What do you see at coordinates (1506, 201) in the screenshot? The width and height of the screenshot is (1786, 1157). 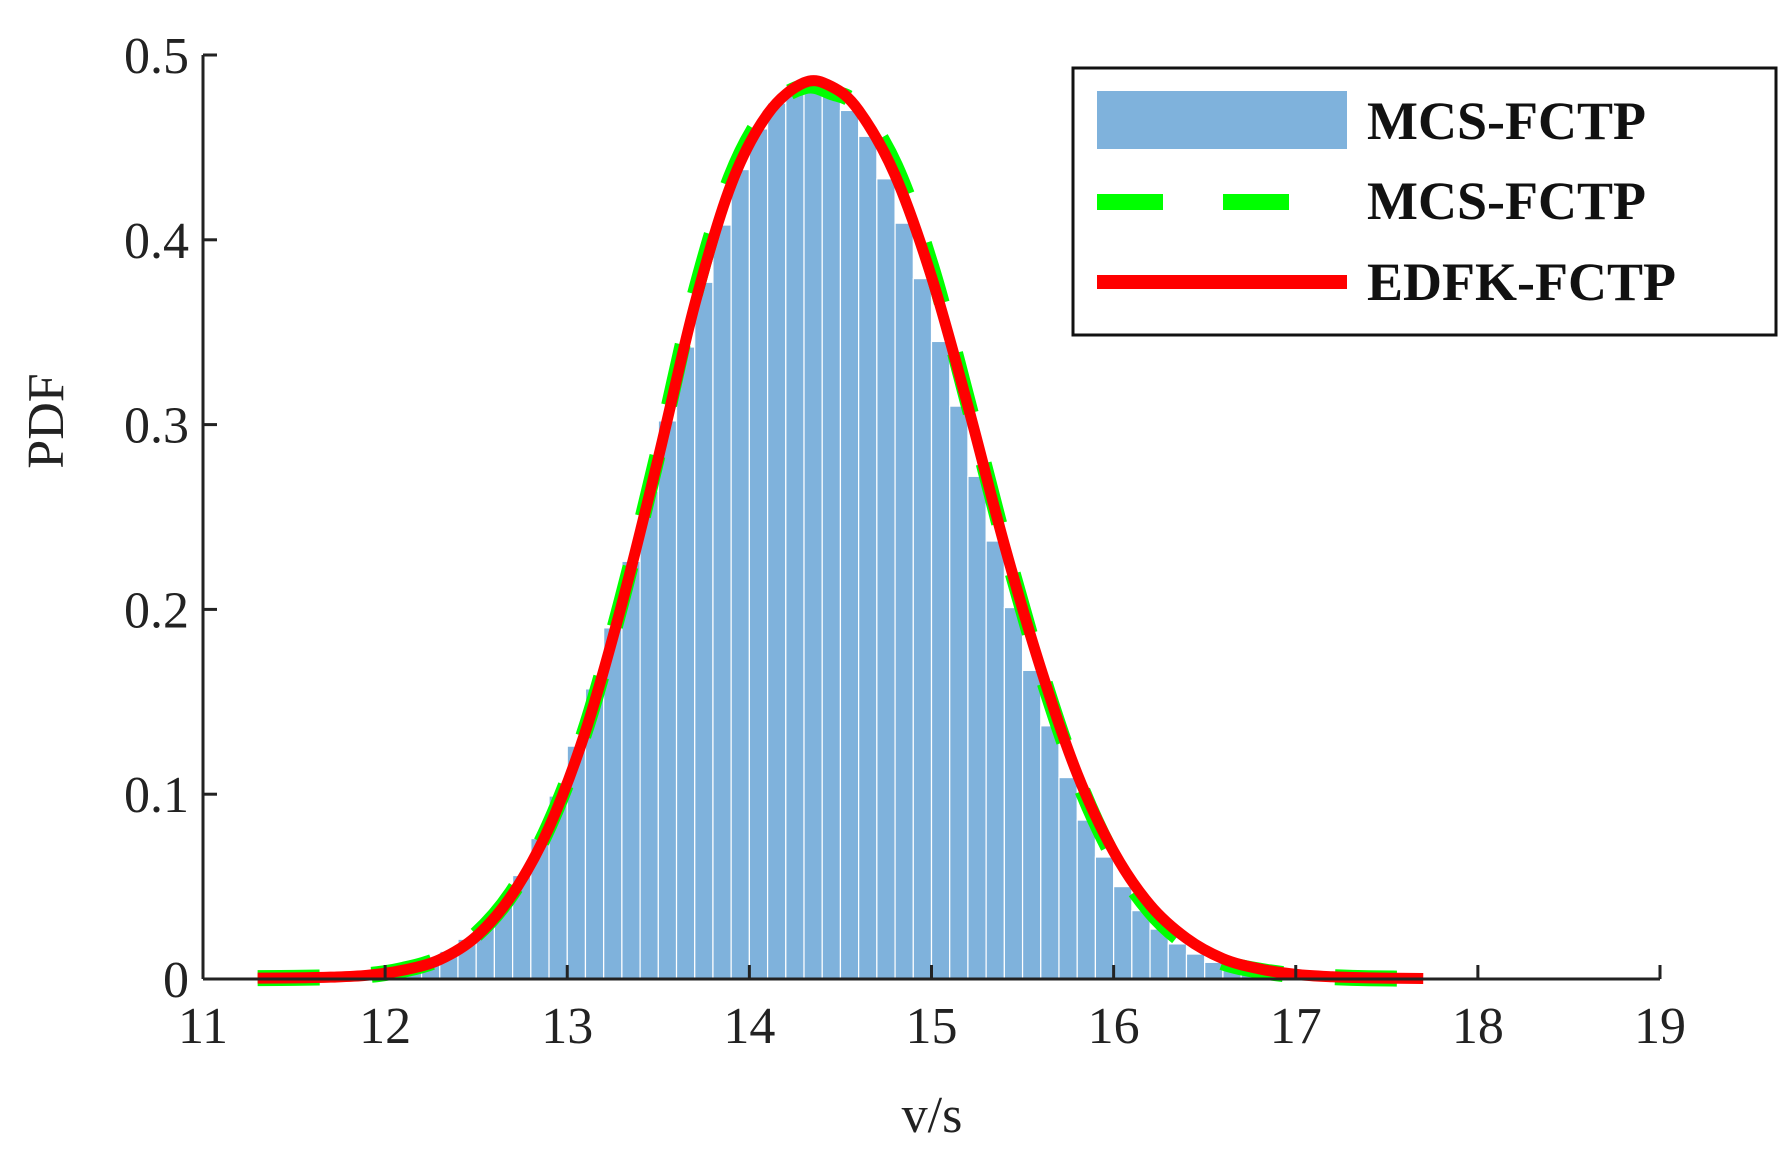 I see `legend-label-dashed: MCS-FCTP` at bounding box center [1506, 201].